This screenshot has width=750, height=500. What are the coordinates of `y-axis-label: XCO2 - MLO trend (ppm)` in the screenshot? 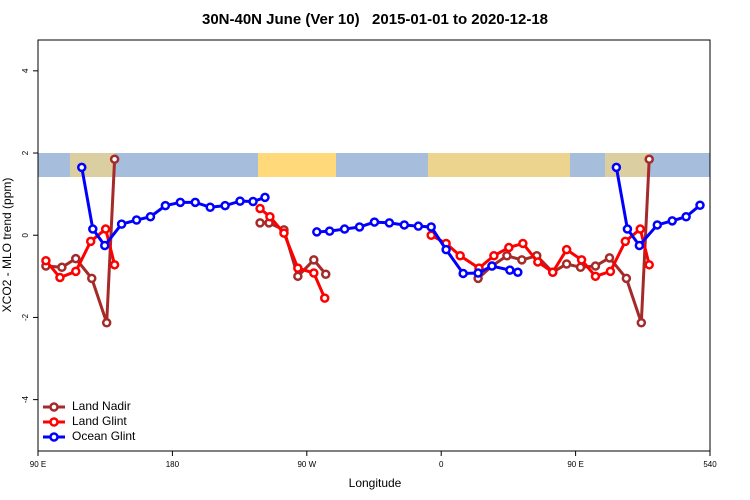 It's located at (7, 245).